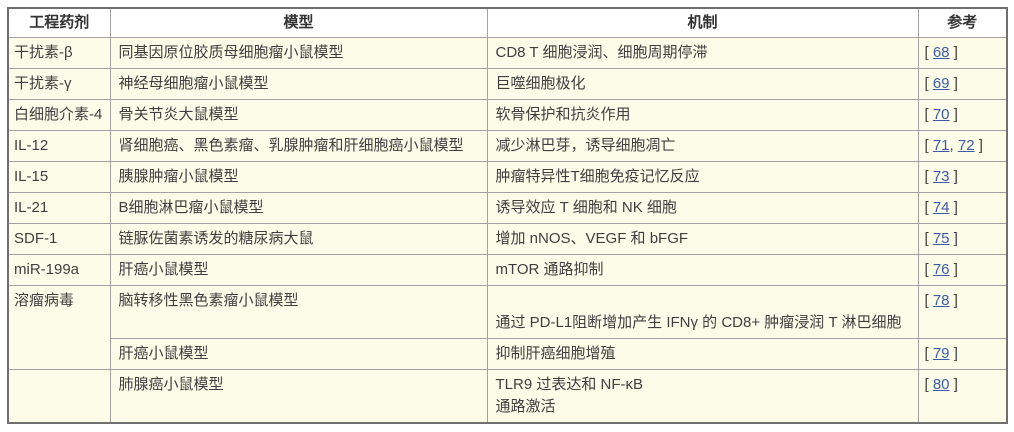 Image resolution: width=1014 pixels, height=432 pixels. I want to click on reference-link: 73, so click(941, 176).